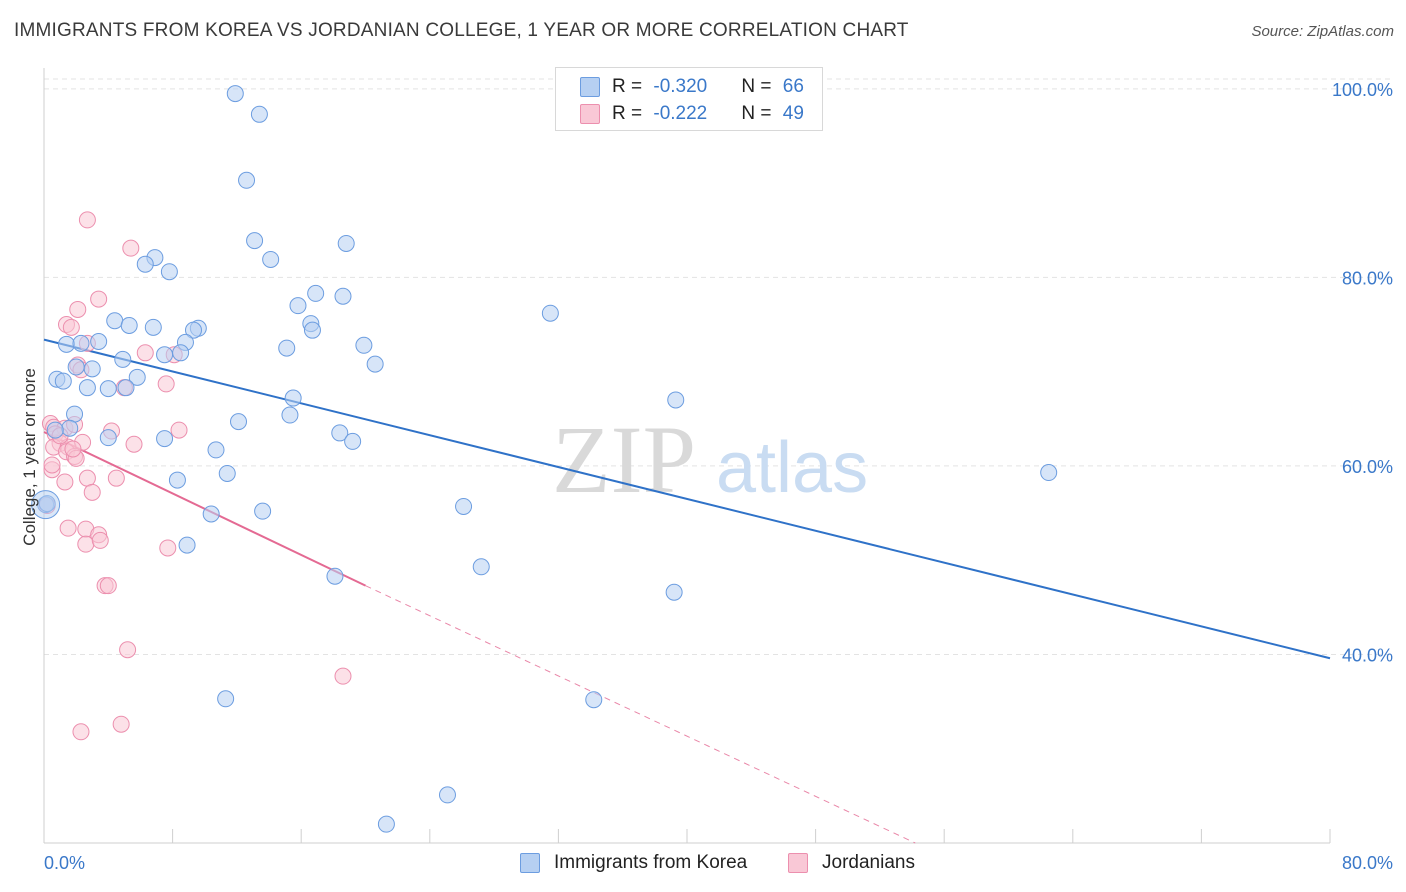 This screenshot has height=892, width=1406. Describe the element at coordinates (530, 863) in the screenshot. I see `series-swatch-korea` at that location.